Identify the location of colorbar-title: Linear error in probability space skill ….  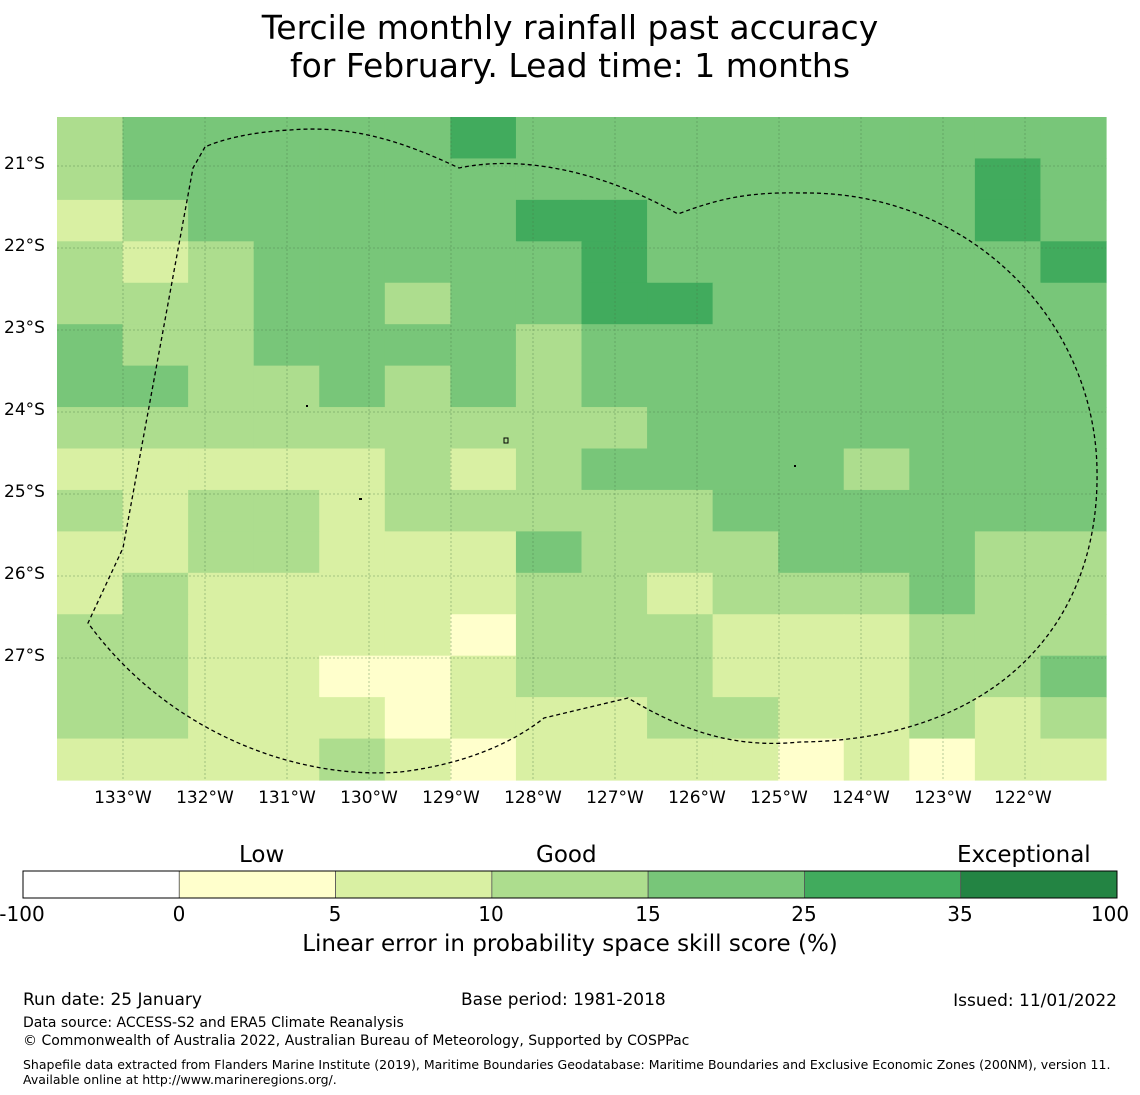
(570, 944).